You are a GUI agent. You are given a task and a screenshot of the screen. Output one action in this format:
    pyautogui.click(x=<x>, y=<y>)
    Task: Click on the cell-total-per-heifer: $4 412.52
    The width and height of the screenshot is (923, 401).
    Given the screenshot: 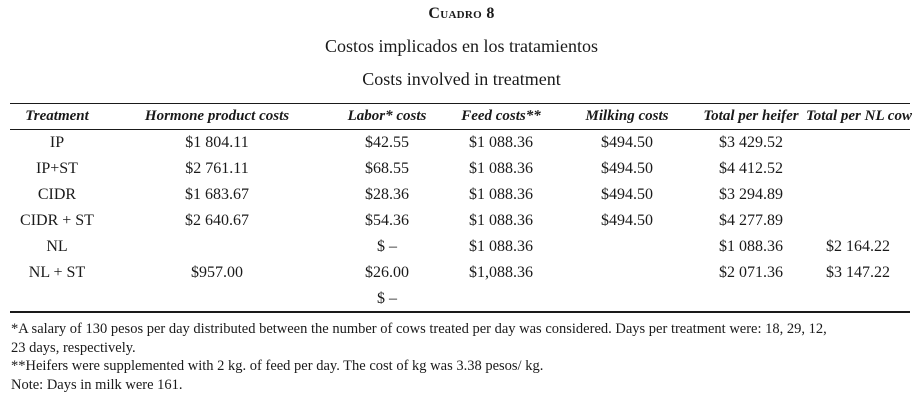 What is the action you would take?
    pyautogui.click(x=751, y=168)
    